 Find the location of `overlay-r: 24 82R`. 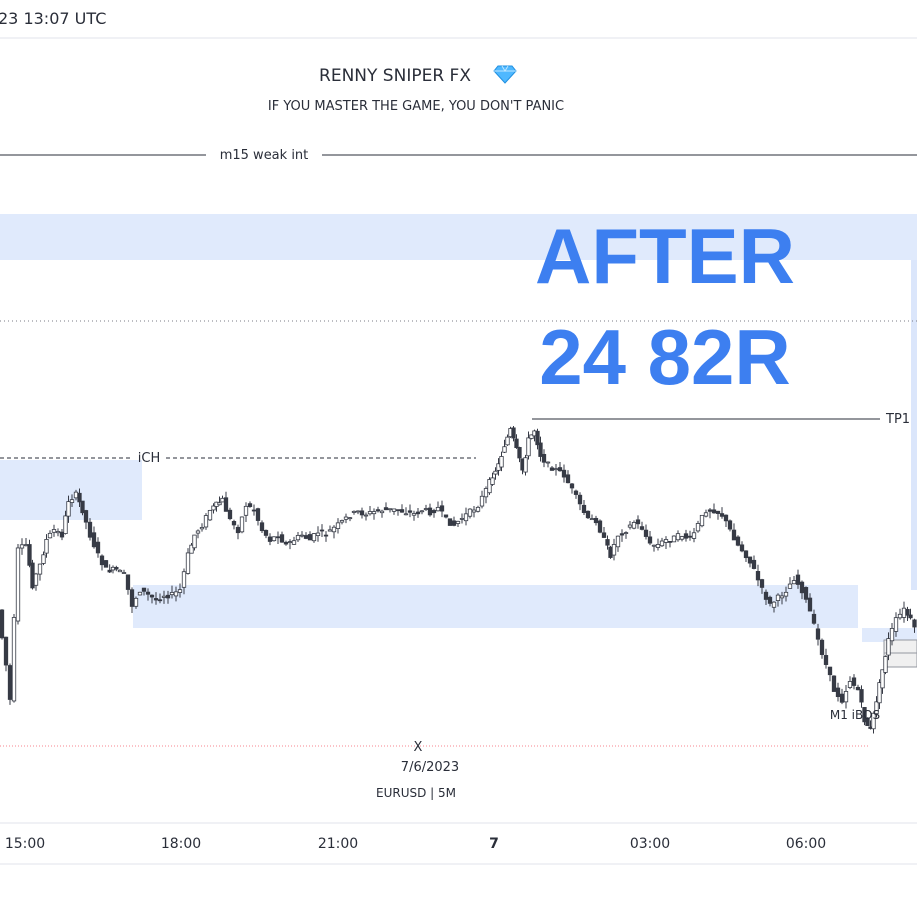

overlay-r: 24 82R is located at coordinates (665, 357).